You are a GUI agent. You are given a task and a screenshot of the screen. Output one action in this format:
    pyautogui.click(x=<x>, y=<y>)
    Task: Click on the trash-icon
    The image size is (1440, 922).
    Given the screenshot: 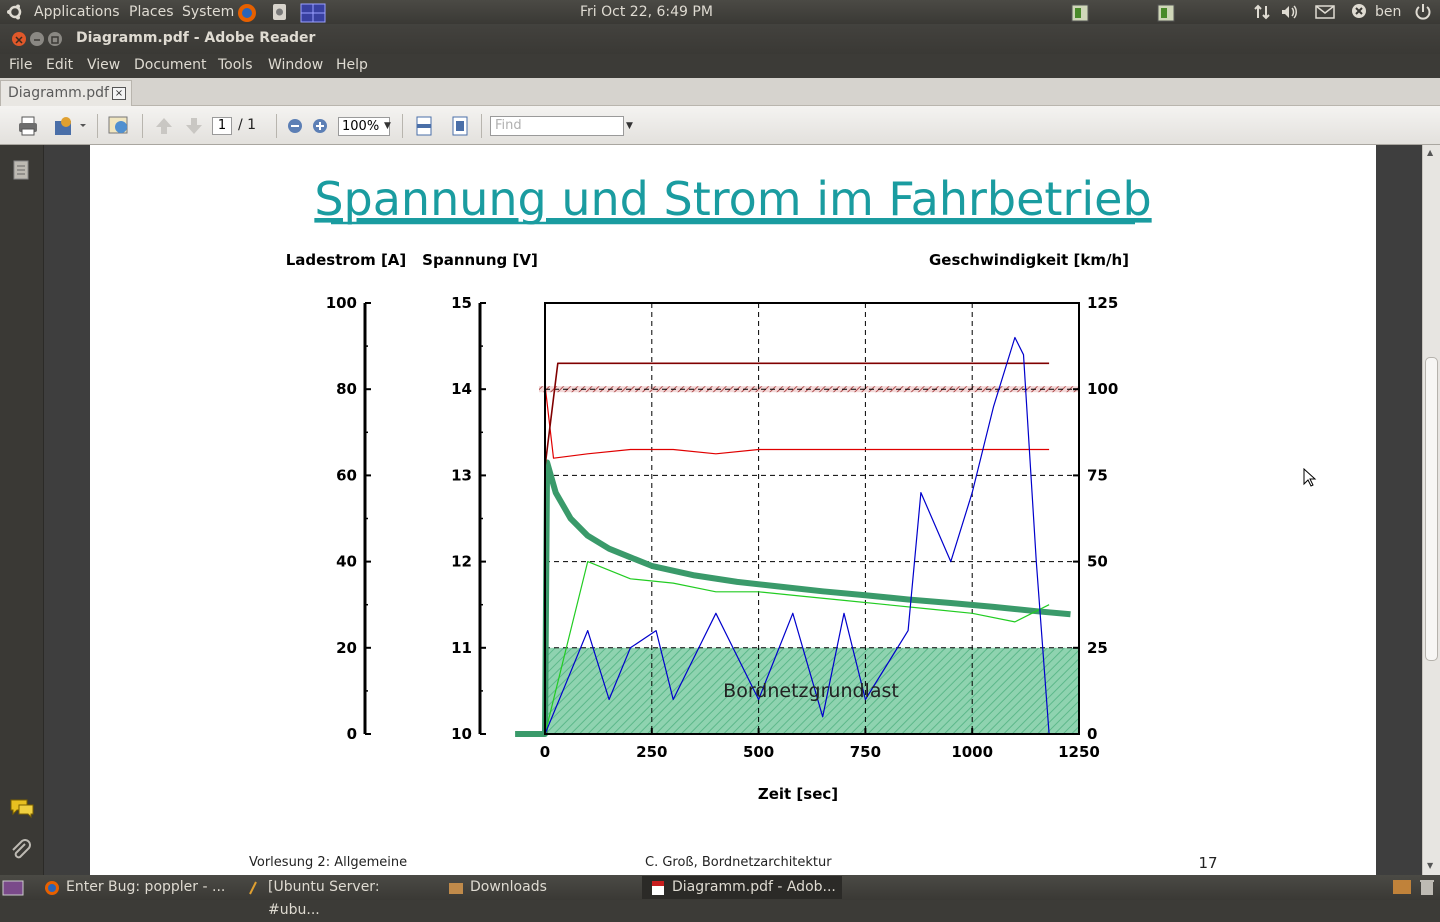 What is the action you would take?
    pyautogui.click(x=1427, y=889)
    